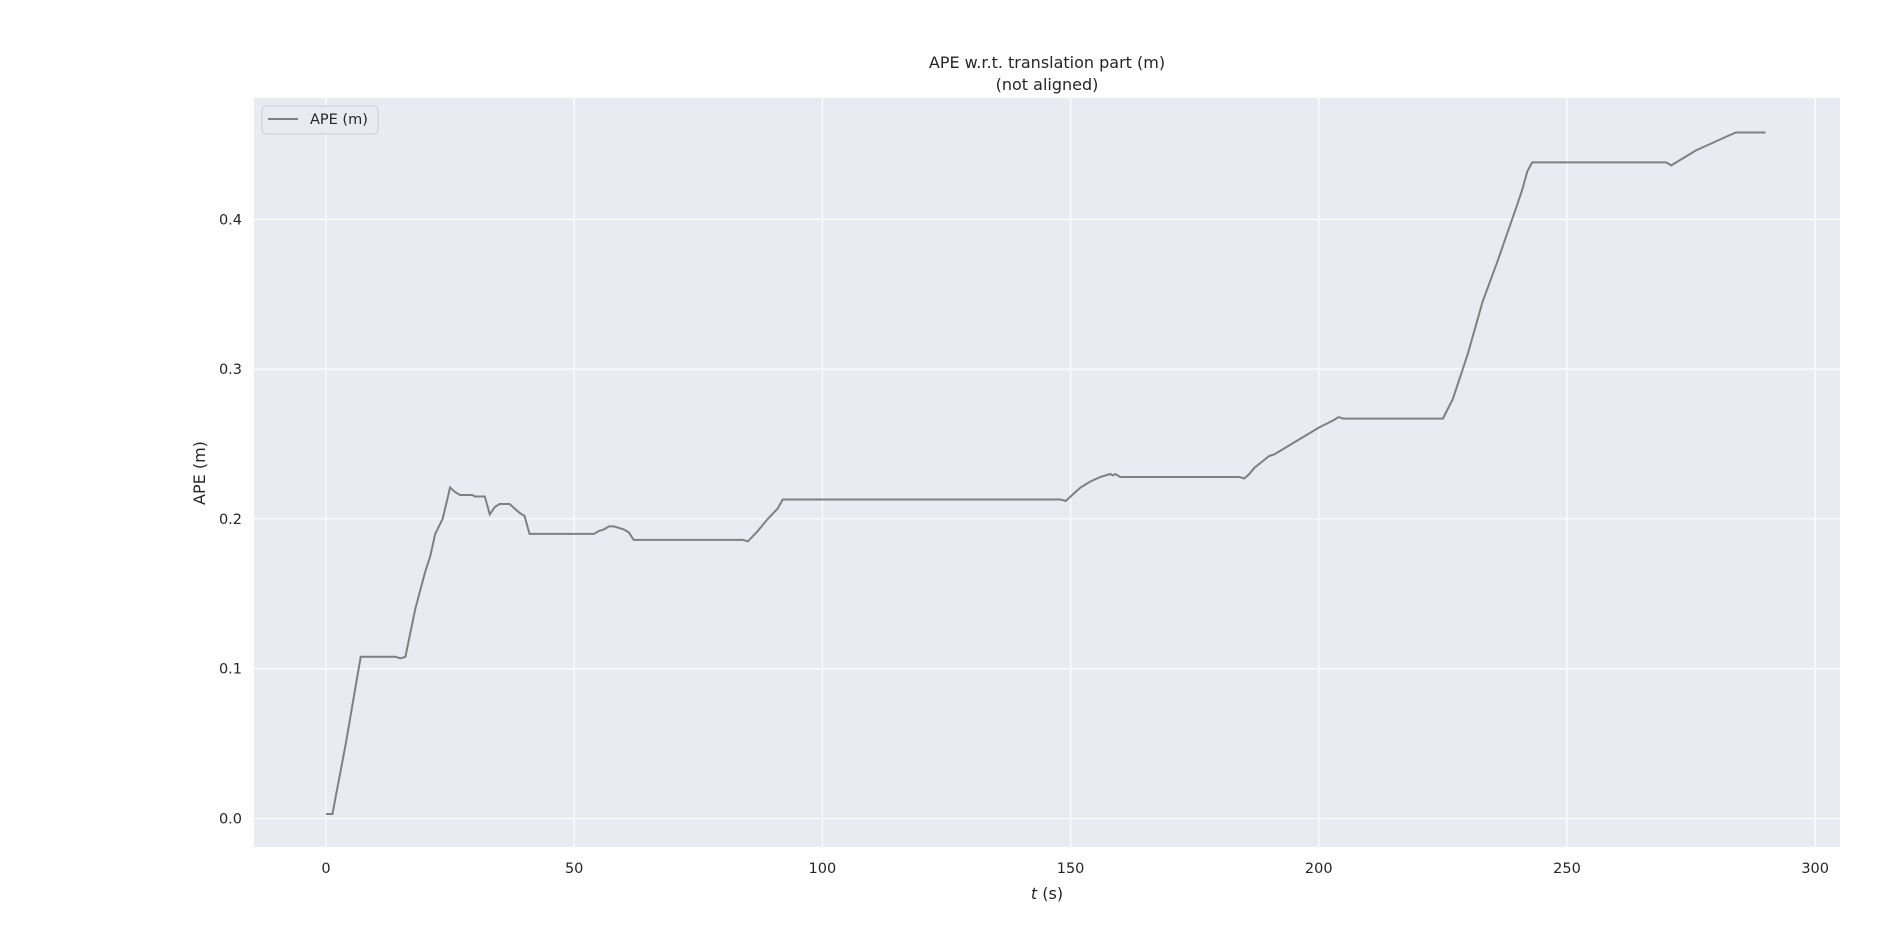 The width and height of the screenshot is (1898, 952). Describe the element at coordinates (199, 473) in the screenshot. I see `y-axis-label: APE (m)` at that location.